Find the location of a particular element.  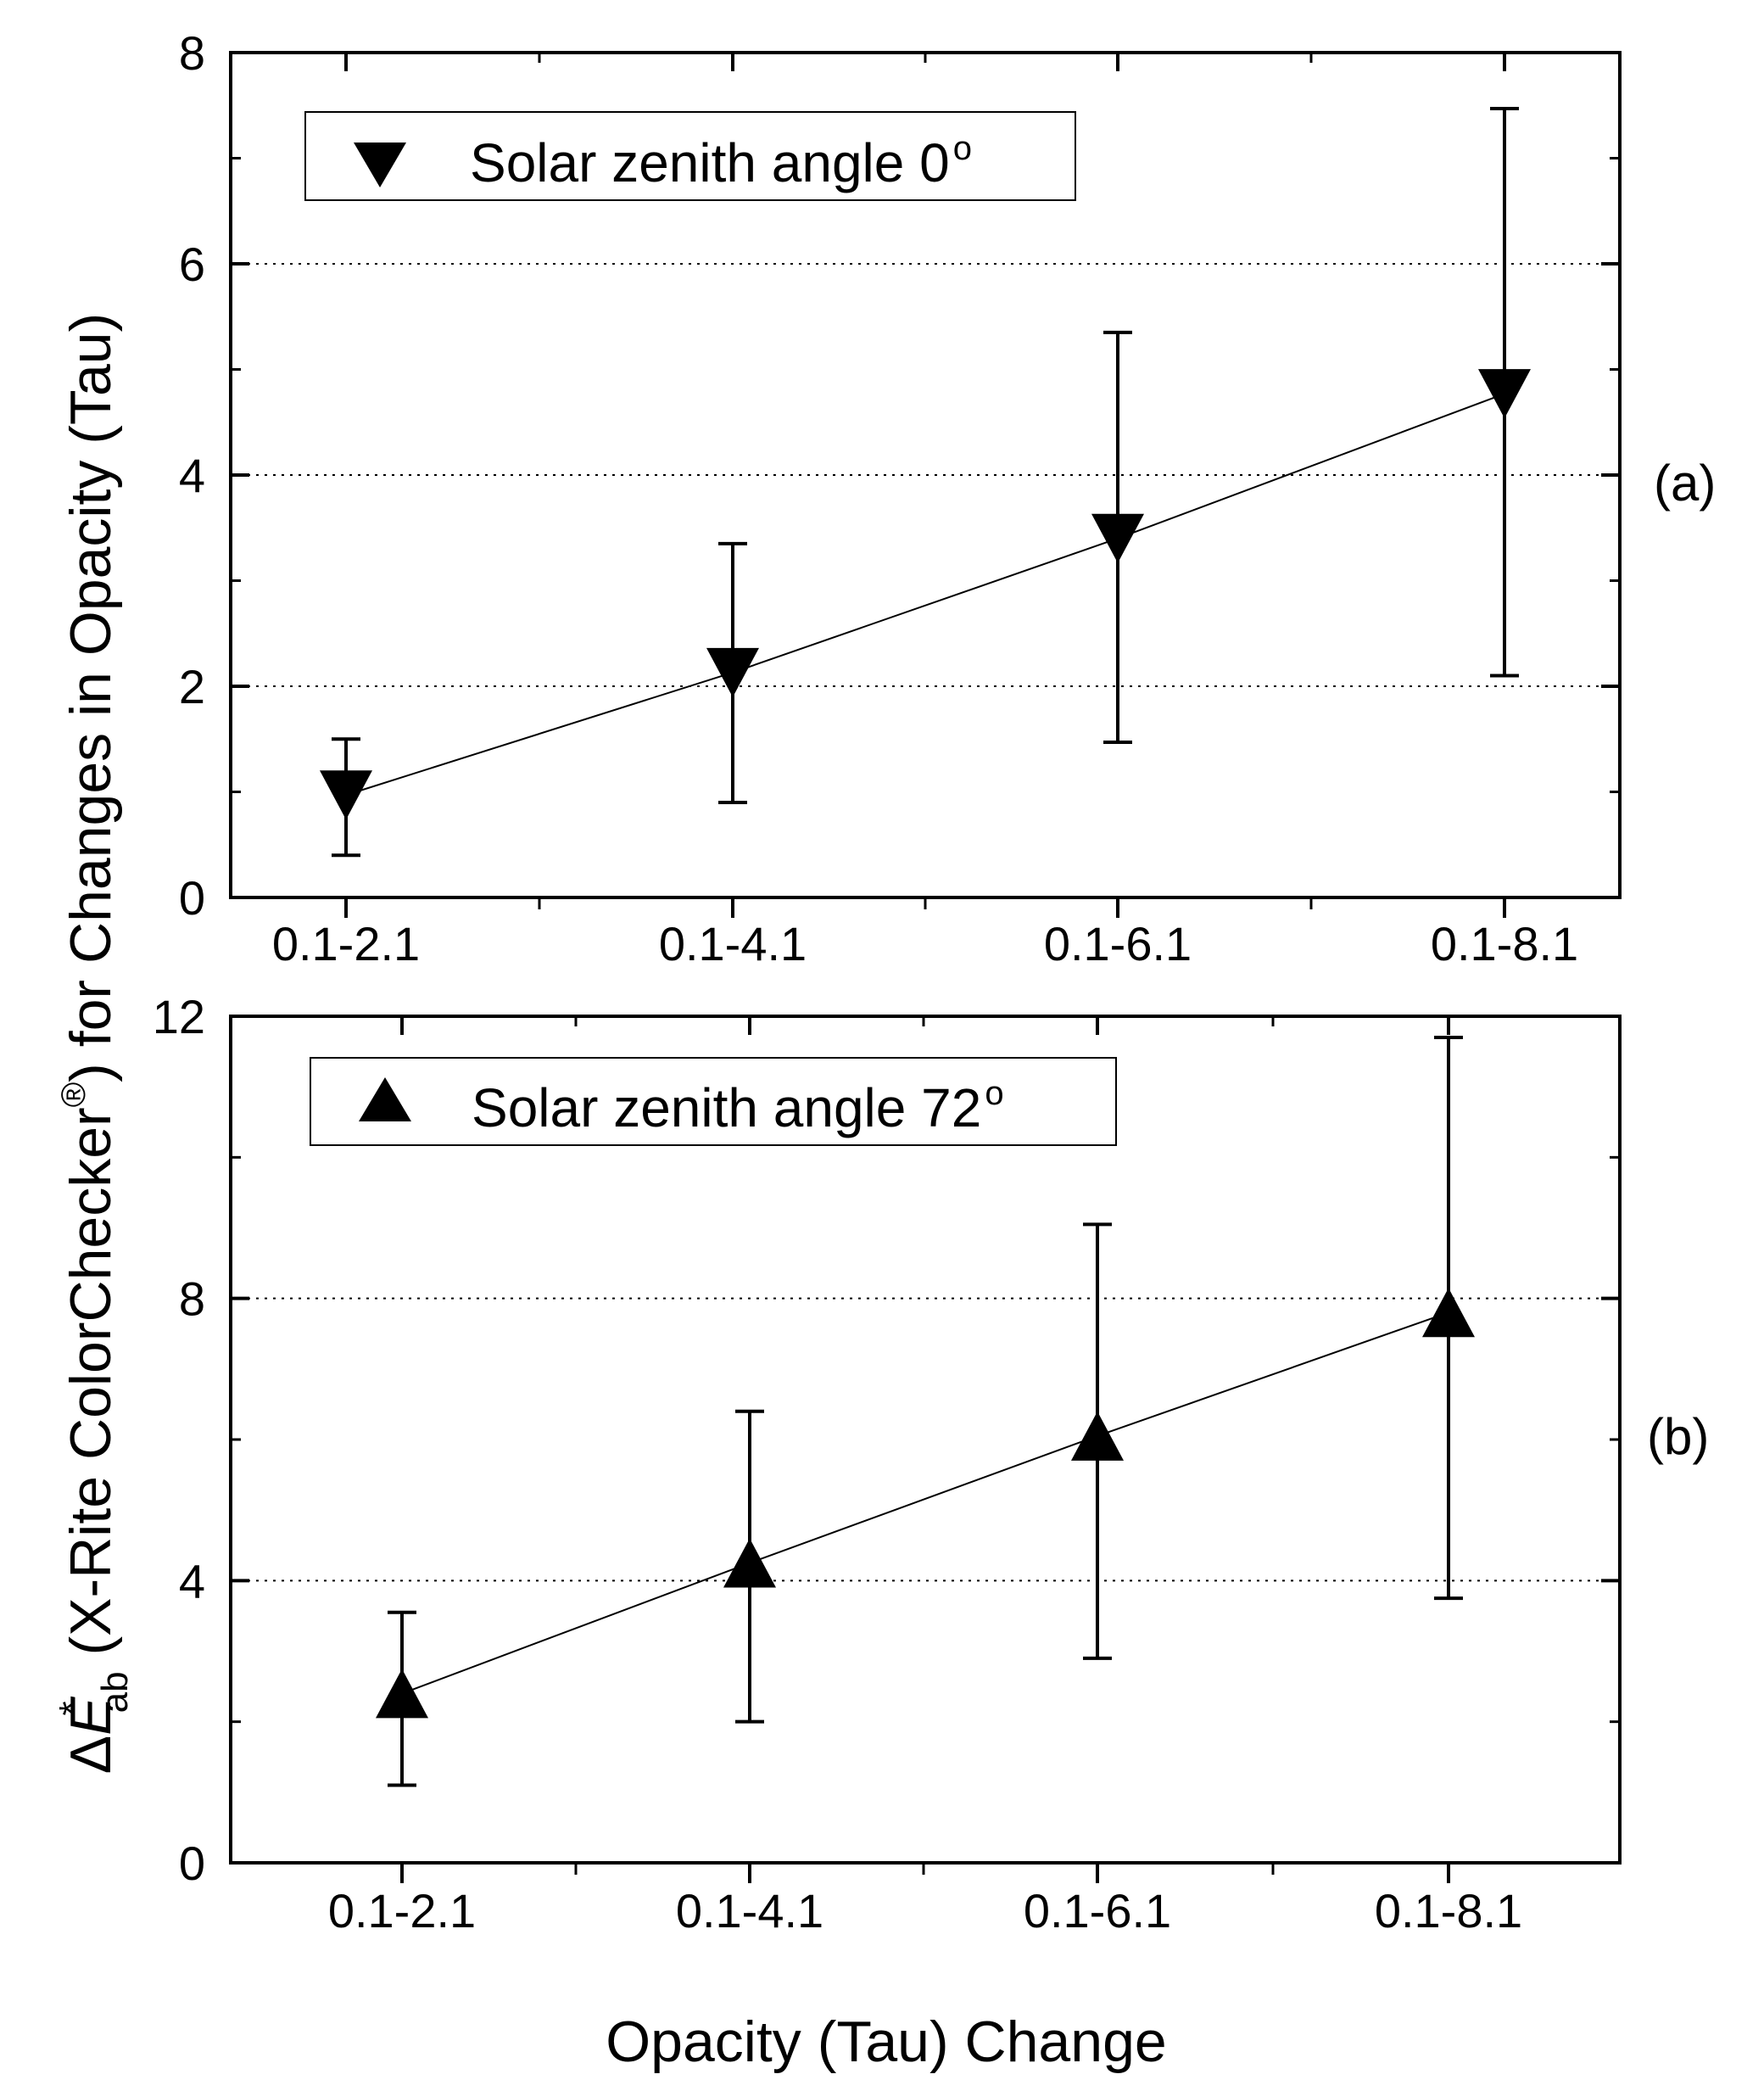

y-axis-title-delta: Δ is located at coordinates (91, 1755).